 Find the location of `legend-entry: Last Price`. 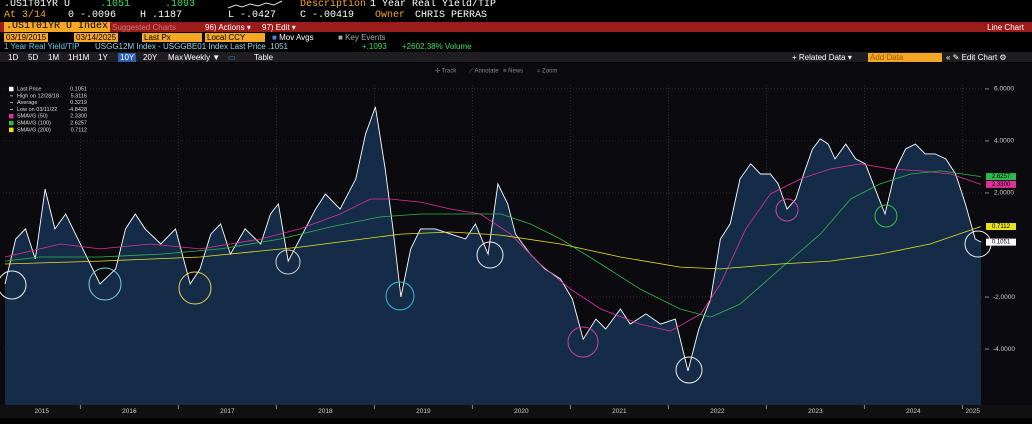

legend-entry: Last Price is located at coordinates (29, 89).